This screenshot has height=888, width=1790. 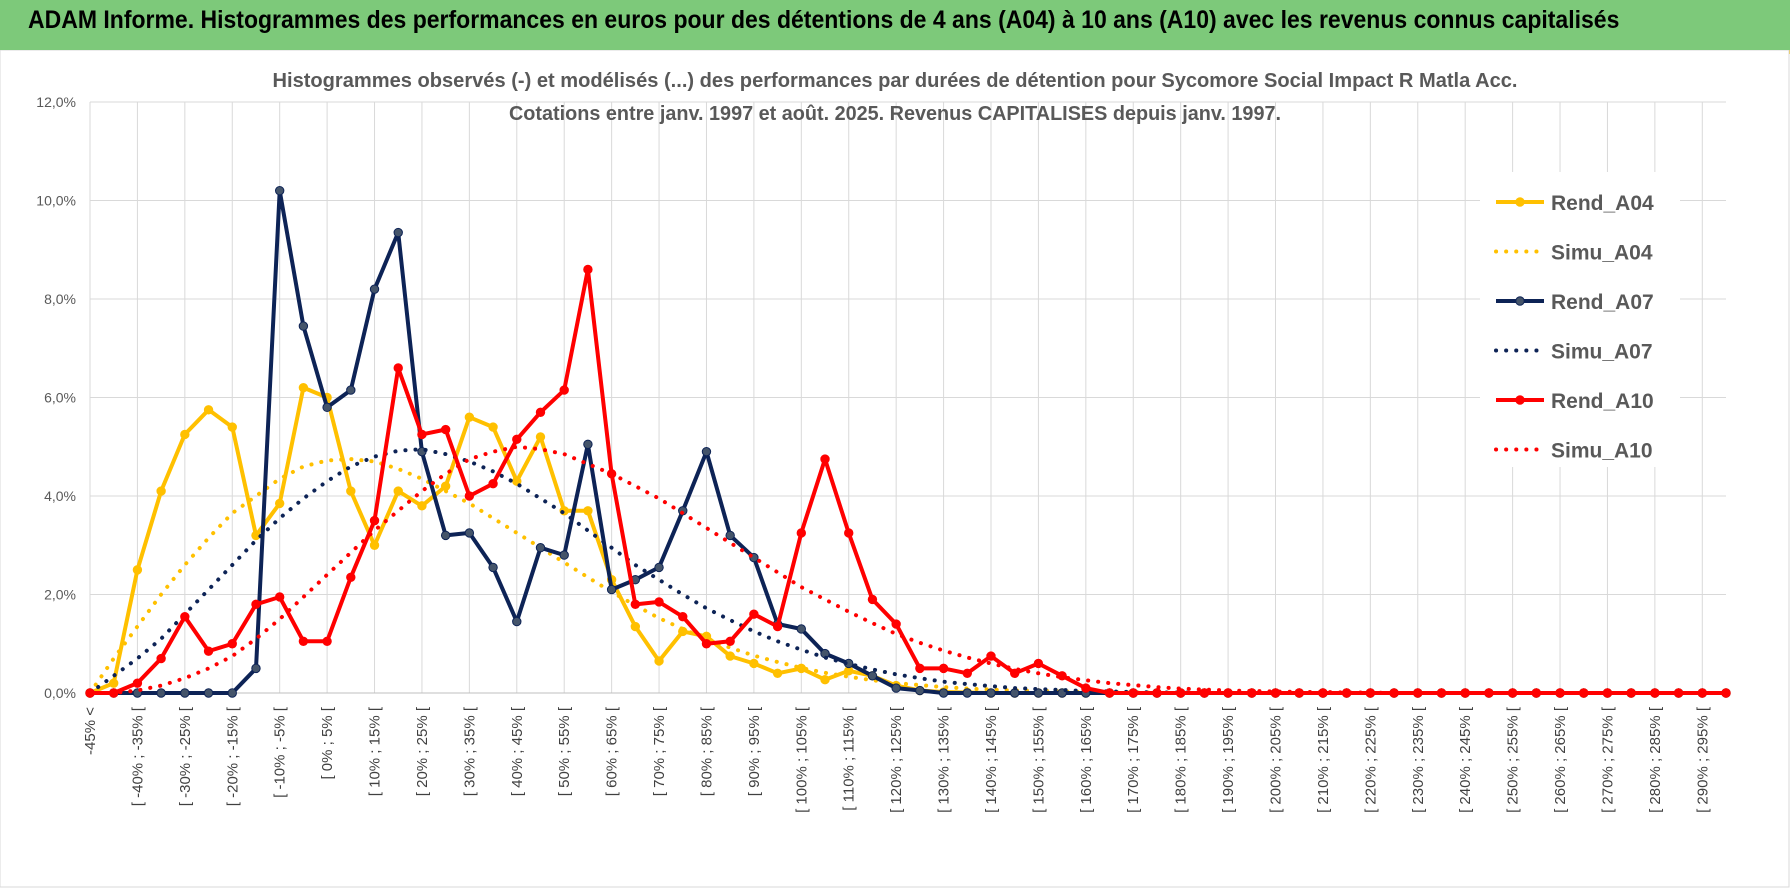 I want to click on x-tick-label: [ -10% ; -5% [, so click(x=280, y=752).